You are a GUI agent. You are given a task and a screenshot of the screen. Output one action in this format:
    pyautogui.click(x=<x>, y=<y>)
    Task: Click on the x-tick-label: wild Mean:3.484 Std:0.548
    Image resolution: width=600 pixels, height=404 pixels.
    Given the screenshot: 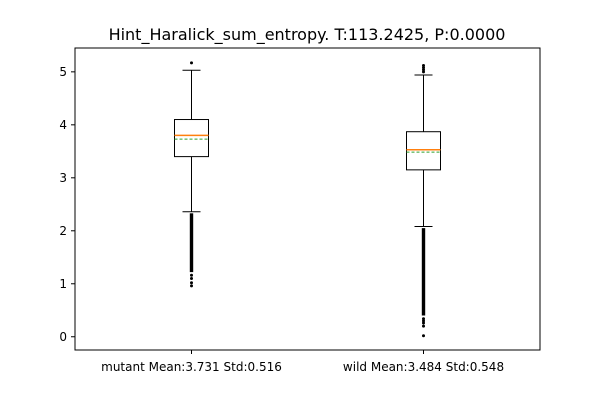 What is the action you would take?
    pyautogui.click(x=423, y=367)
    